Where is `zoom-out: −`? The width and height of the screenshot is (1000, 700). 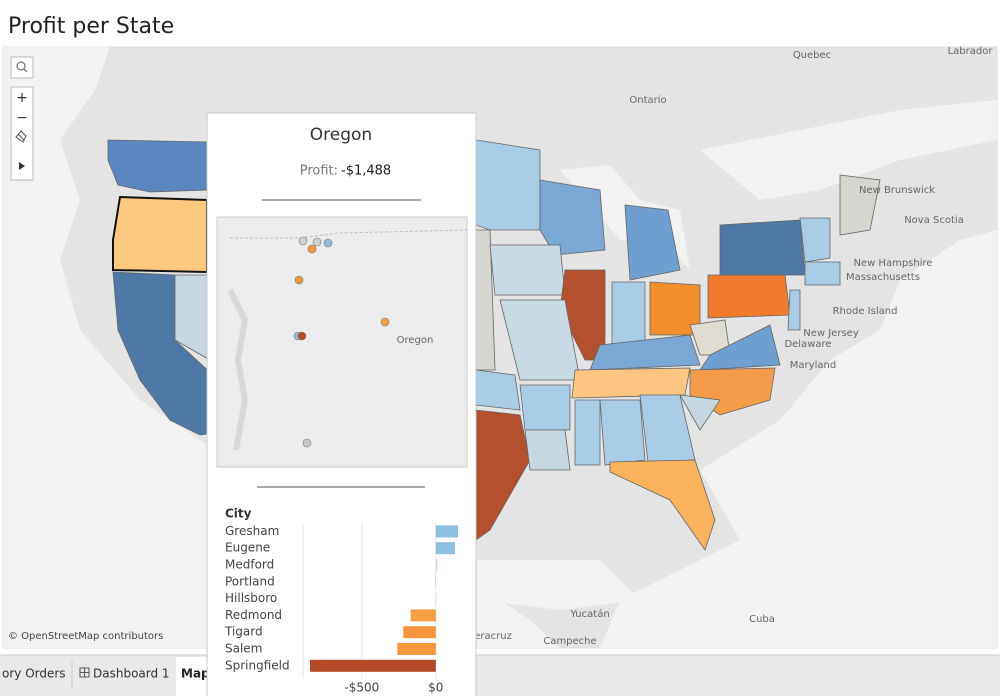 zoom-out: − is located at coordinates (22, 118).